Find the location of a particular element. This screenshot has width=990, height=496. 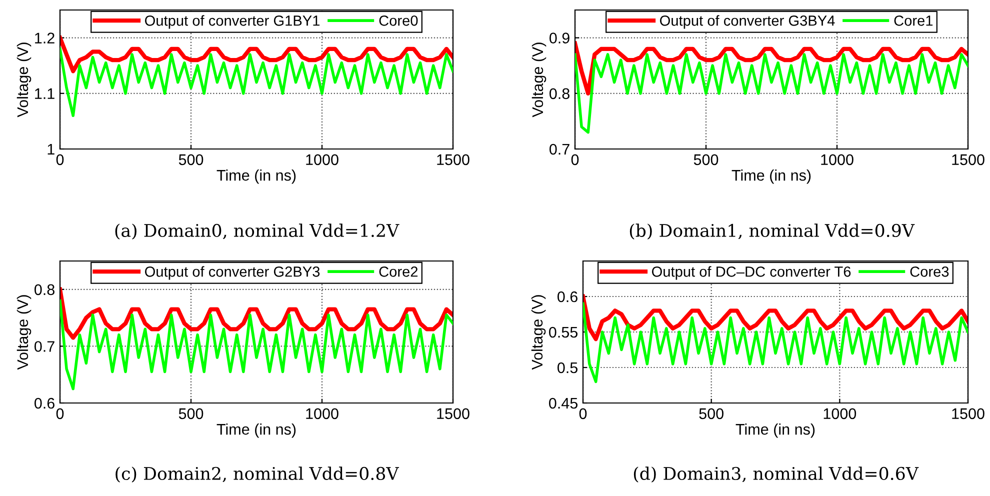

legend-label: Output of converter G3BY4 is located at coordinates (747, 22).